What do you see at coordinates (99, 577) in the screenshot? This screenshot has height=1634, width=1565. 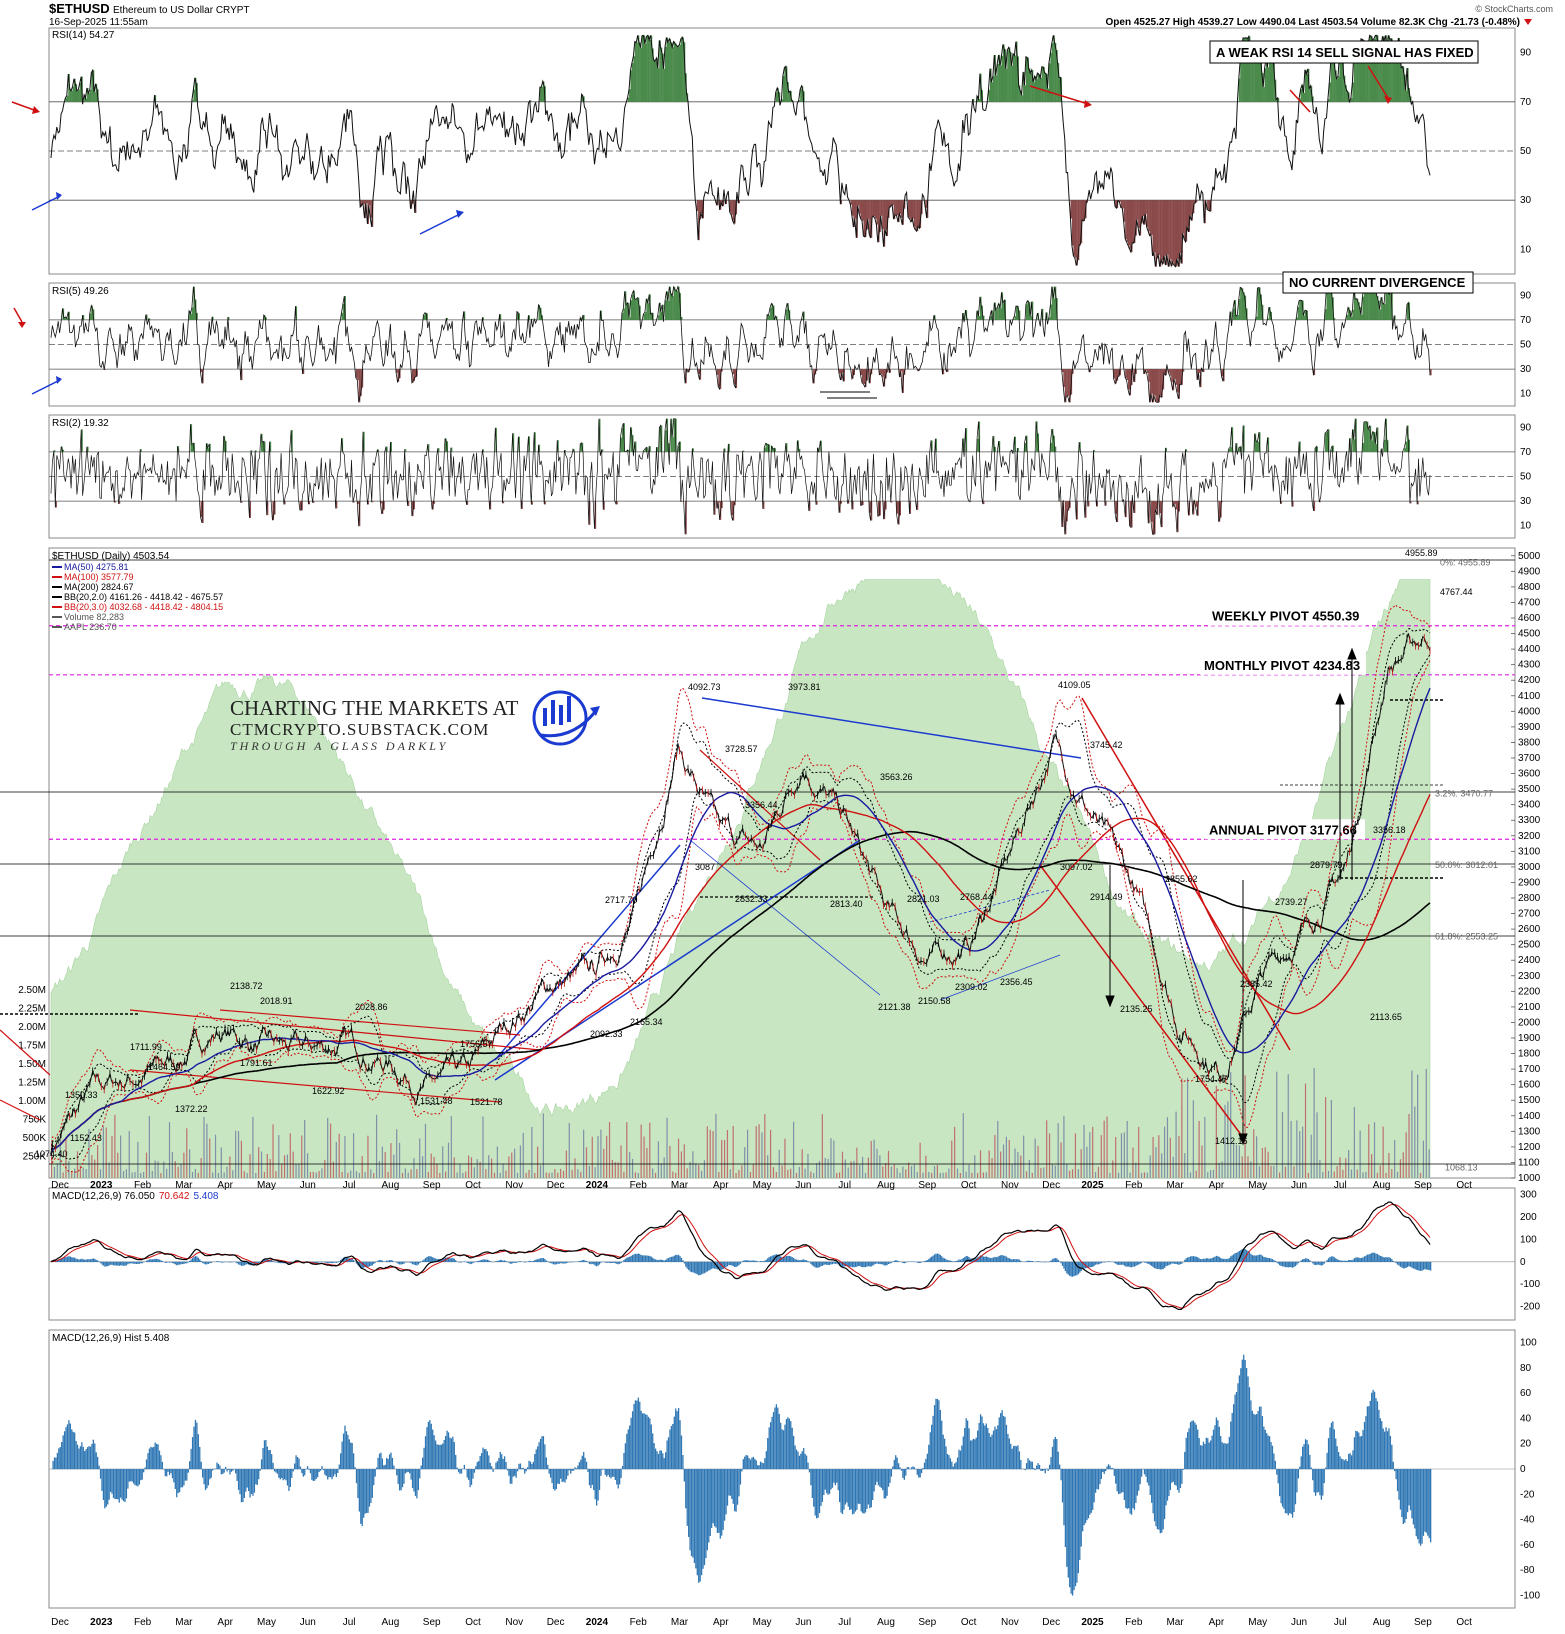 I see `legend-item: MA(100) 3577.79` at bounding box center [99, 577].